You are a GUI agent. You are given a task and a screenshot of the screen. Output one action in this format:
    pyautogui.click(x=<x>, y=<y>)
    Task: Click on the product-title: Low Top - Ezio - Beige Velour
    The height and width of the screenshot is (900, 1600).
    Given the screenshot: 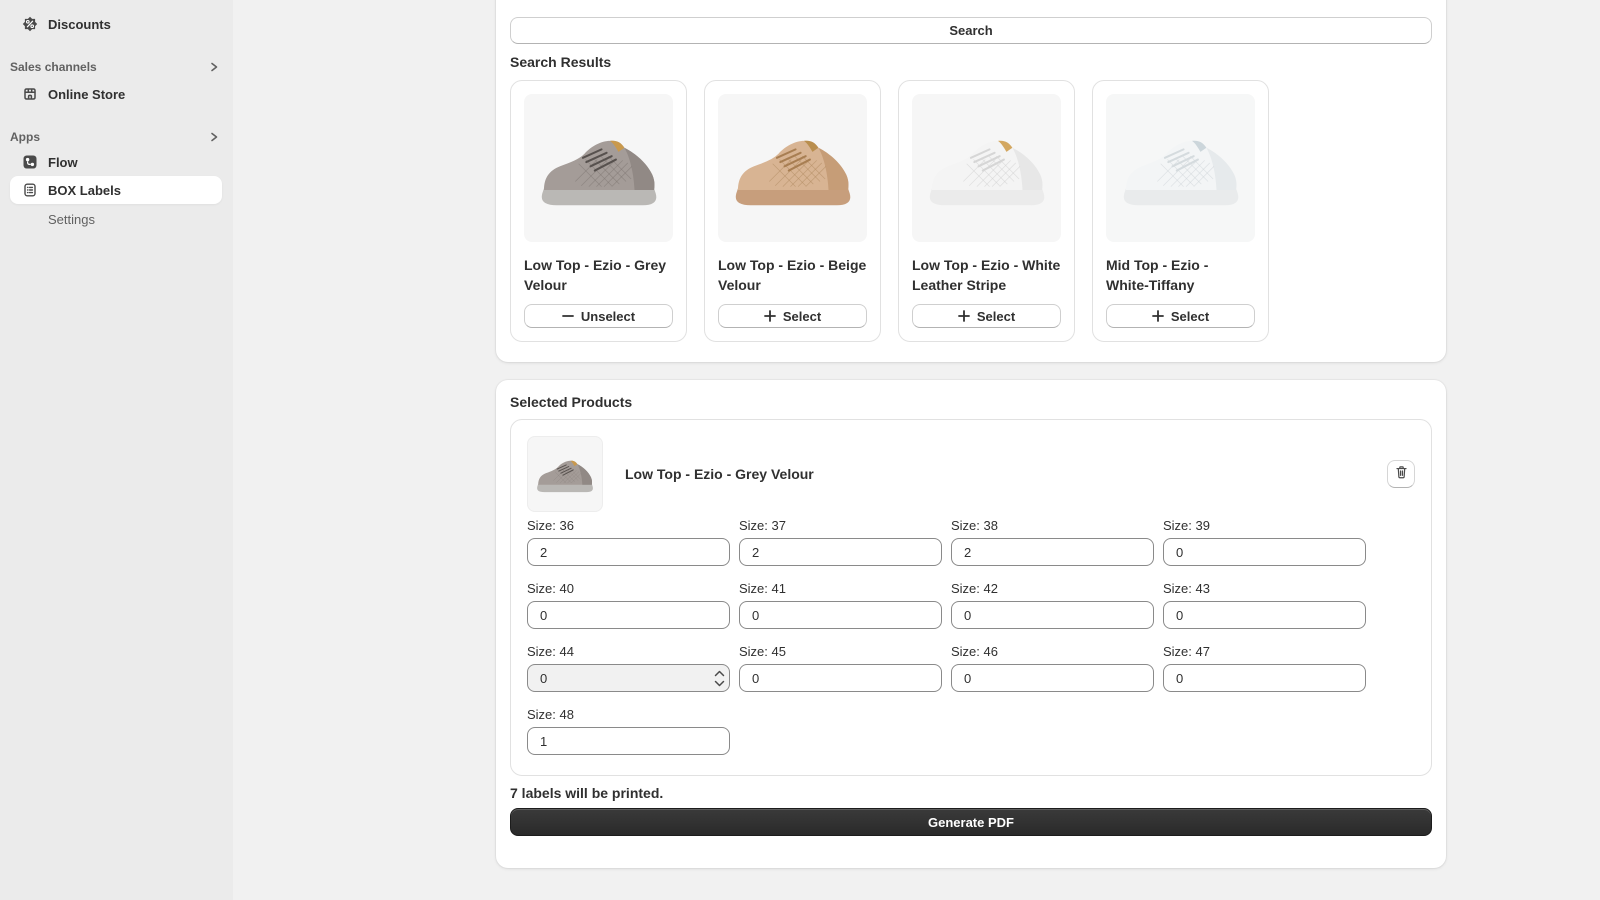 What is the action you would take?
    pyautogui.click(x=792, y=275)
    